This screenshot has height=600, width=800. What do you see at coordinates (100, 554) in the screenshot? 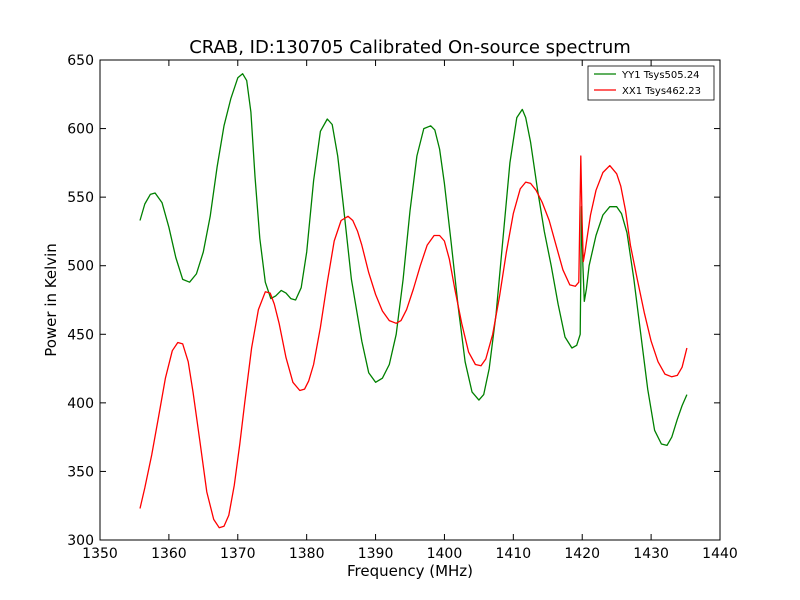
I see `x-tick-label: 1350` at bounding box center [100, 554].